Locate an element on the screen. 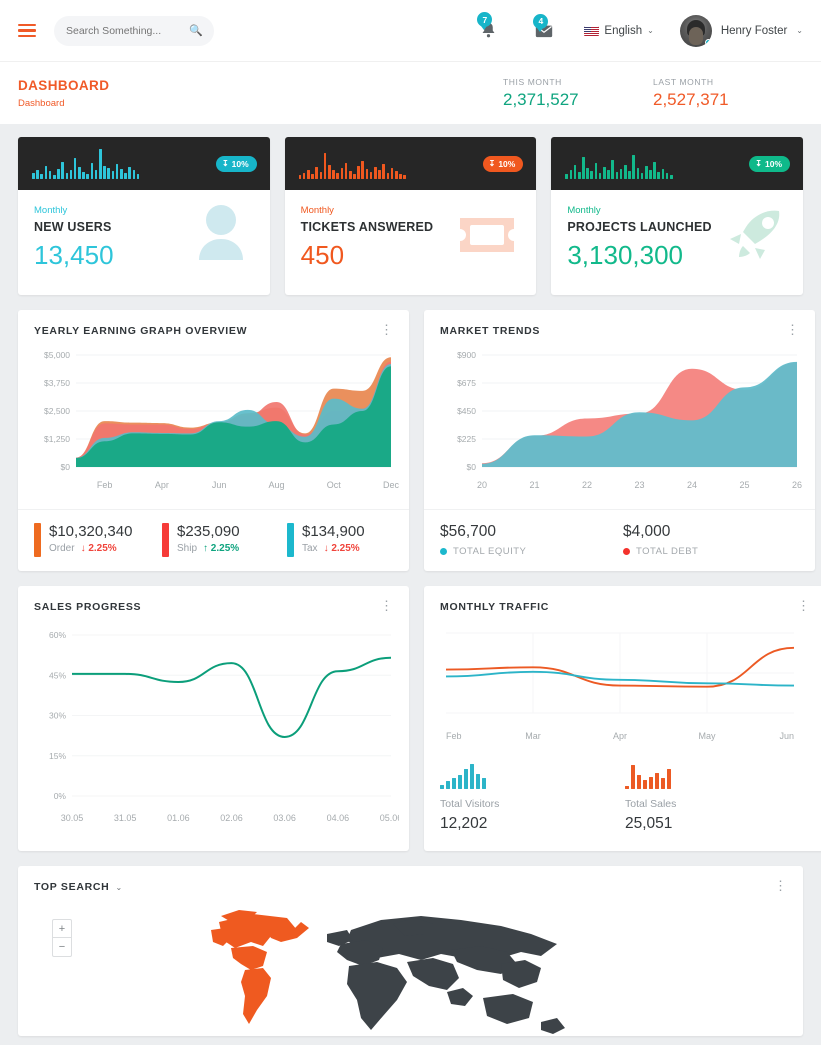  card-title: MARKET TRENDS is located at coordinates (490, 331).